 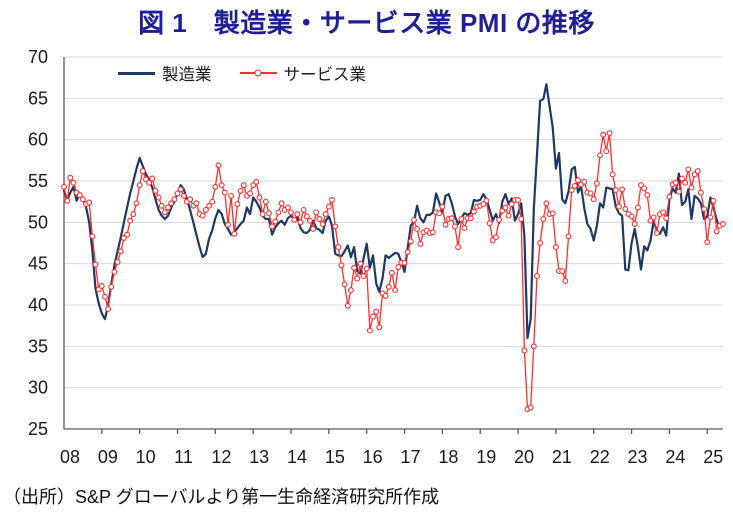 What do you see at coordinates (524, 457) in the screenshot?
I see `x-tick-label: 20` at bounding box center [524, 457].